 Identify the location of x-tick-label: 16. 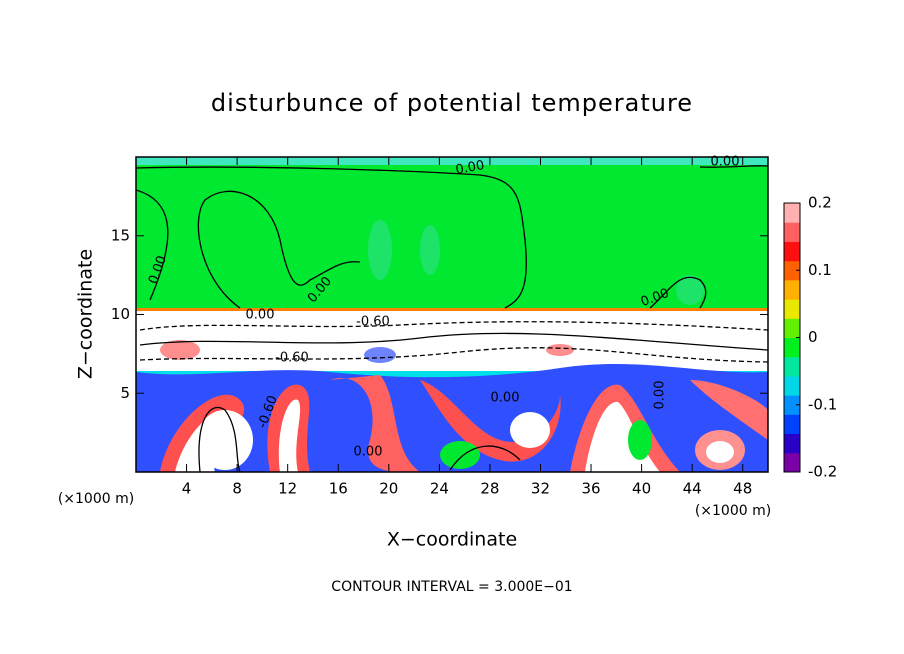
(338, 489).